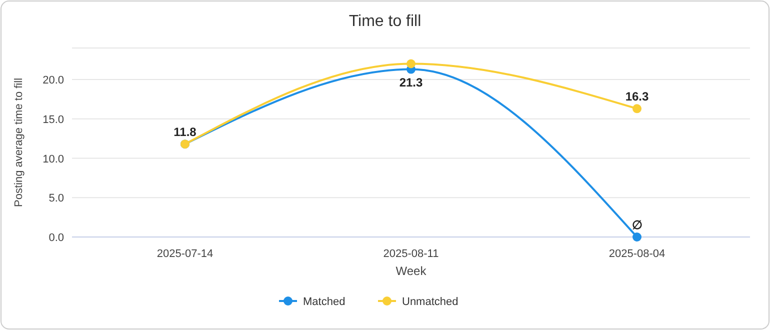 The height and width of the screenshot is (330, 770). Describe the element at coordinates (56, 238) in the screenshot. I see `y-tick-label: 0.0` at that location.